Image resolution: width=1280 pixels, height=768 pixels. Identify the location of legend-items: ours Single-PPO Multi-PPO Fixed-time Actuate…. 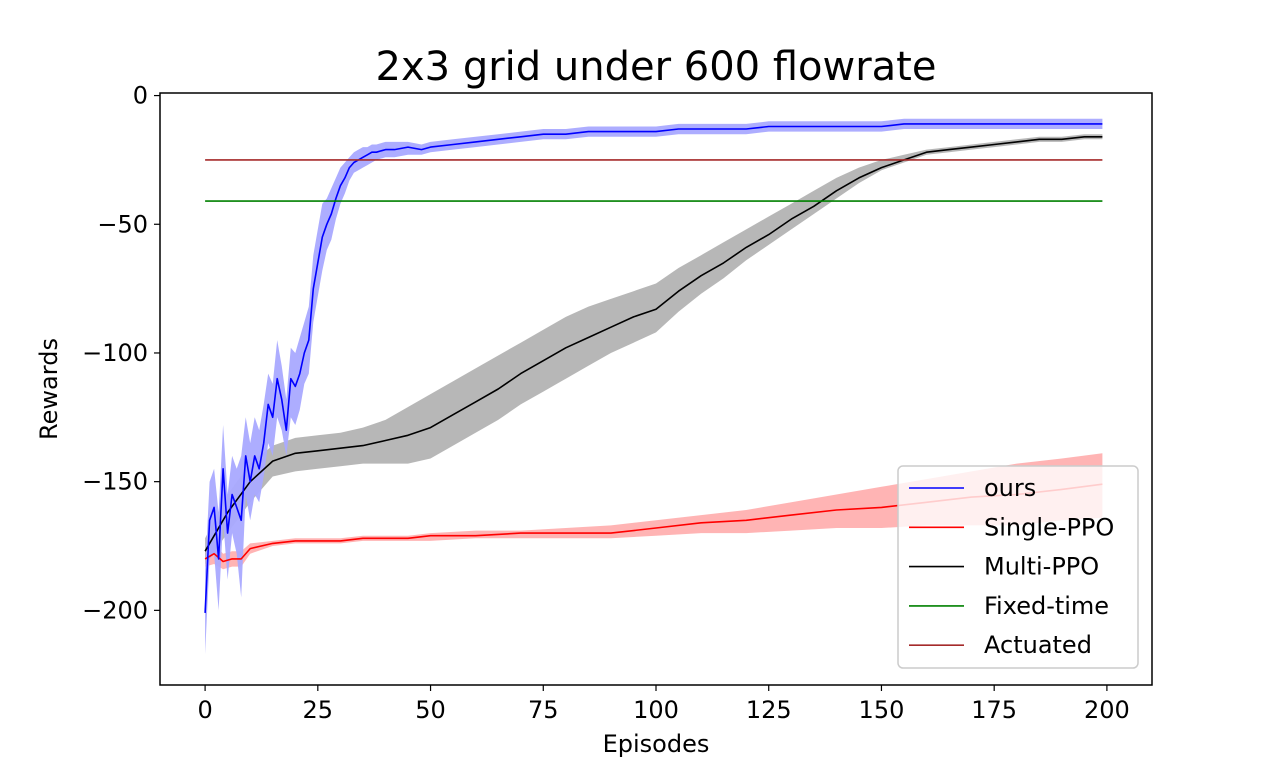
(1011, 566).